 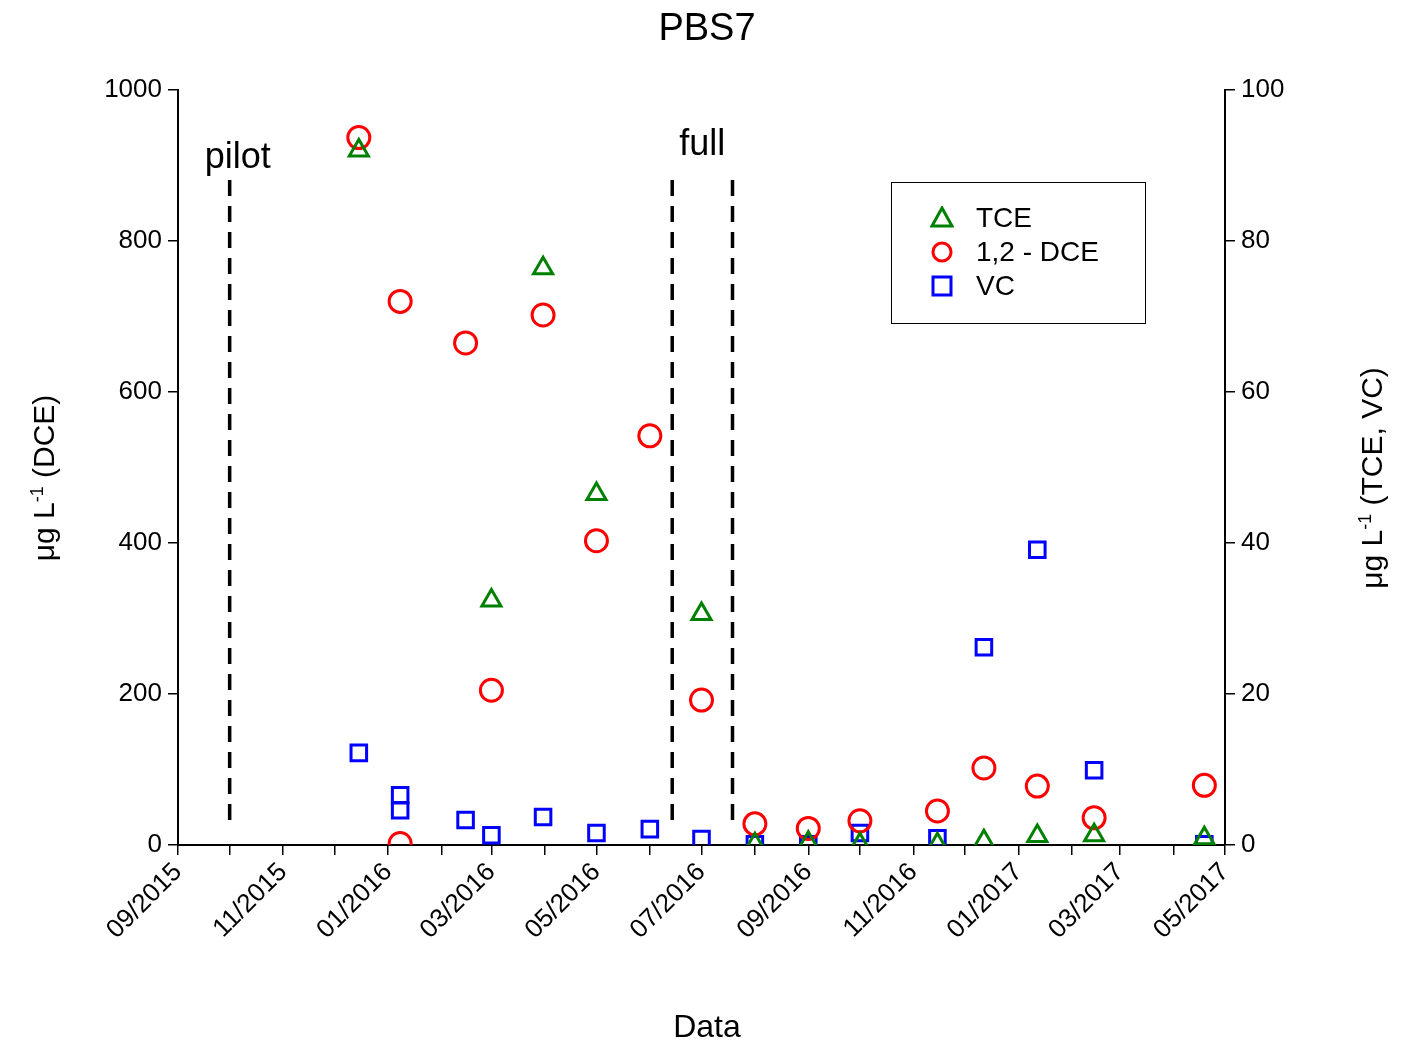 What do you see at coordinates (140, 541) in the screenshot?
I see `y-tick-label: 400` at bounding box center [140, 541].